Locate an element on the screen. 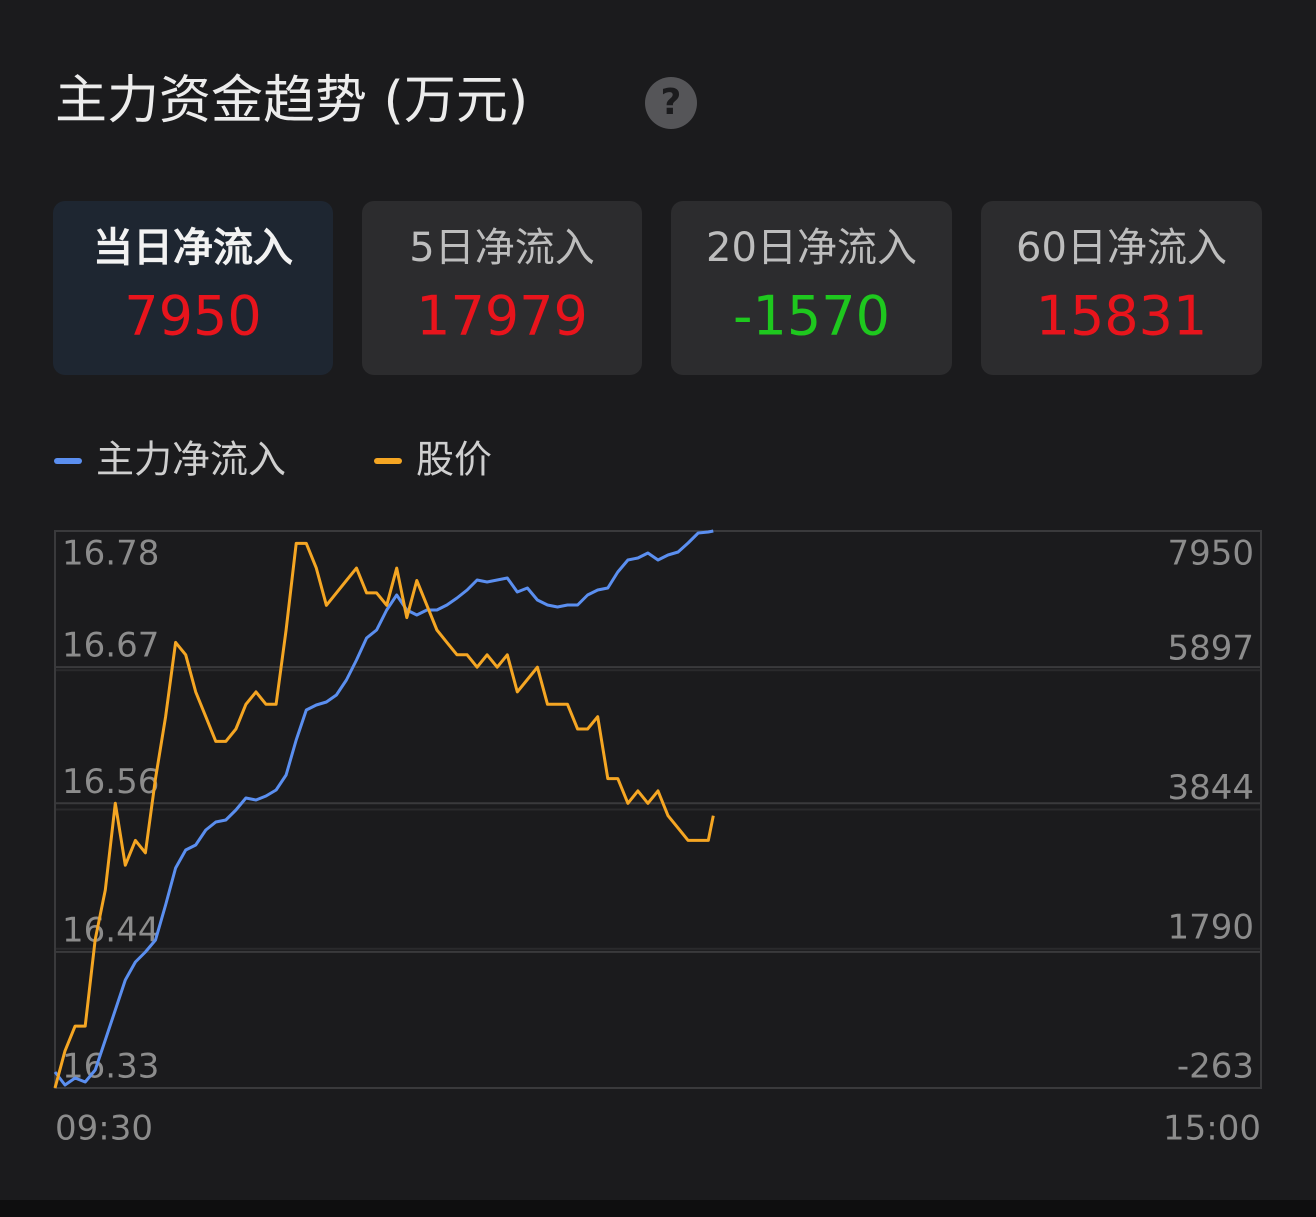 The height and width of the screenshot is (1217, 1316). tab-label: 当日净流入 is located at coordinates (193, 248).